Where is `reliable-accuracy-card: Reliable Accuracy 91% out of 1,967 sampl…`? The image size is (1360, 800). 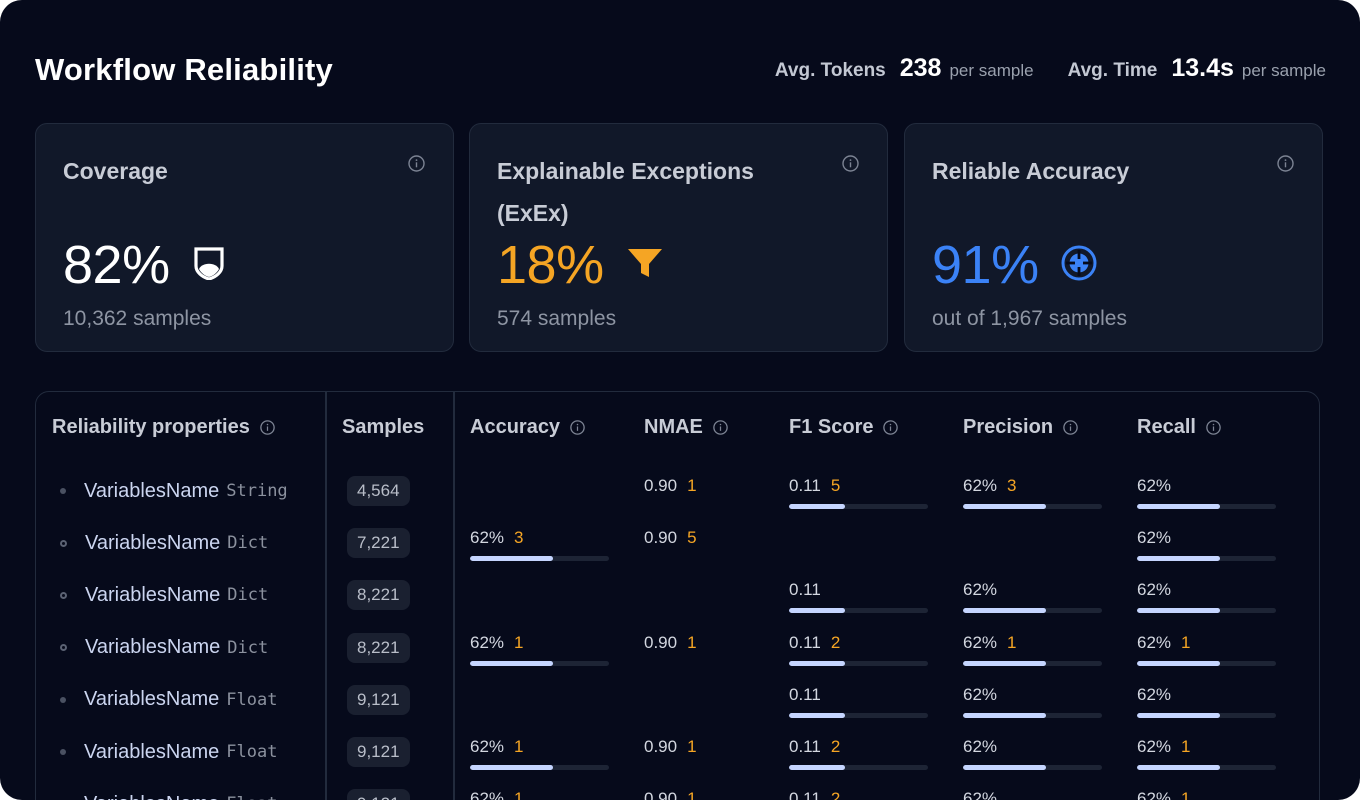
reliable-accuracy-card: Reliable Accuracy 91% out of 1,967 sampl… is located at coordinates (1113, 237).